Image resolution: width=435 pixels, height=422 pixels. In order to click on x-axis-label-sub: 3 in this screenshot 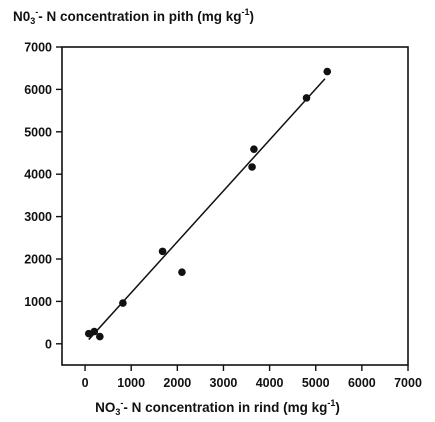, I will do `click(118, 412)`.